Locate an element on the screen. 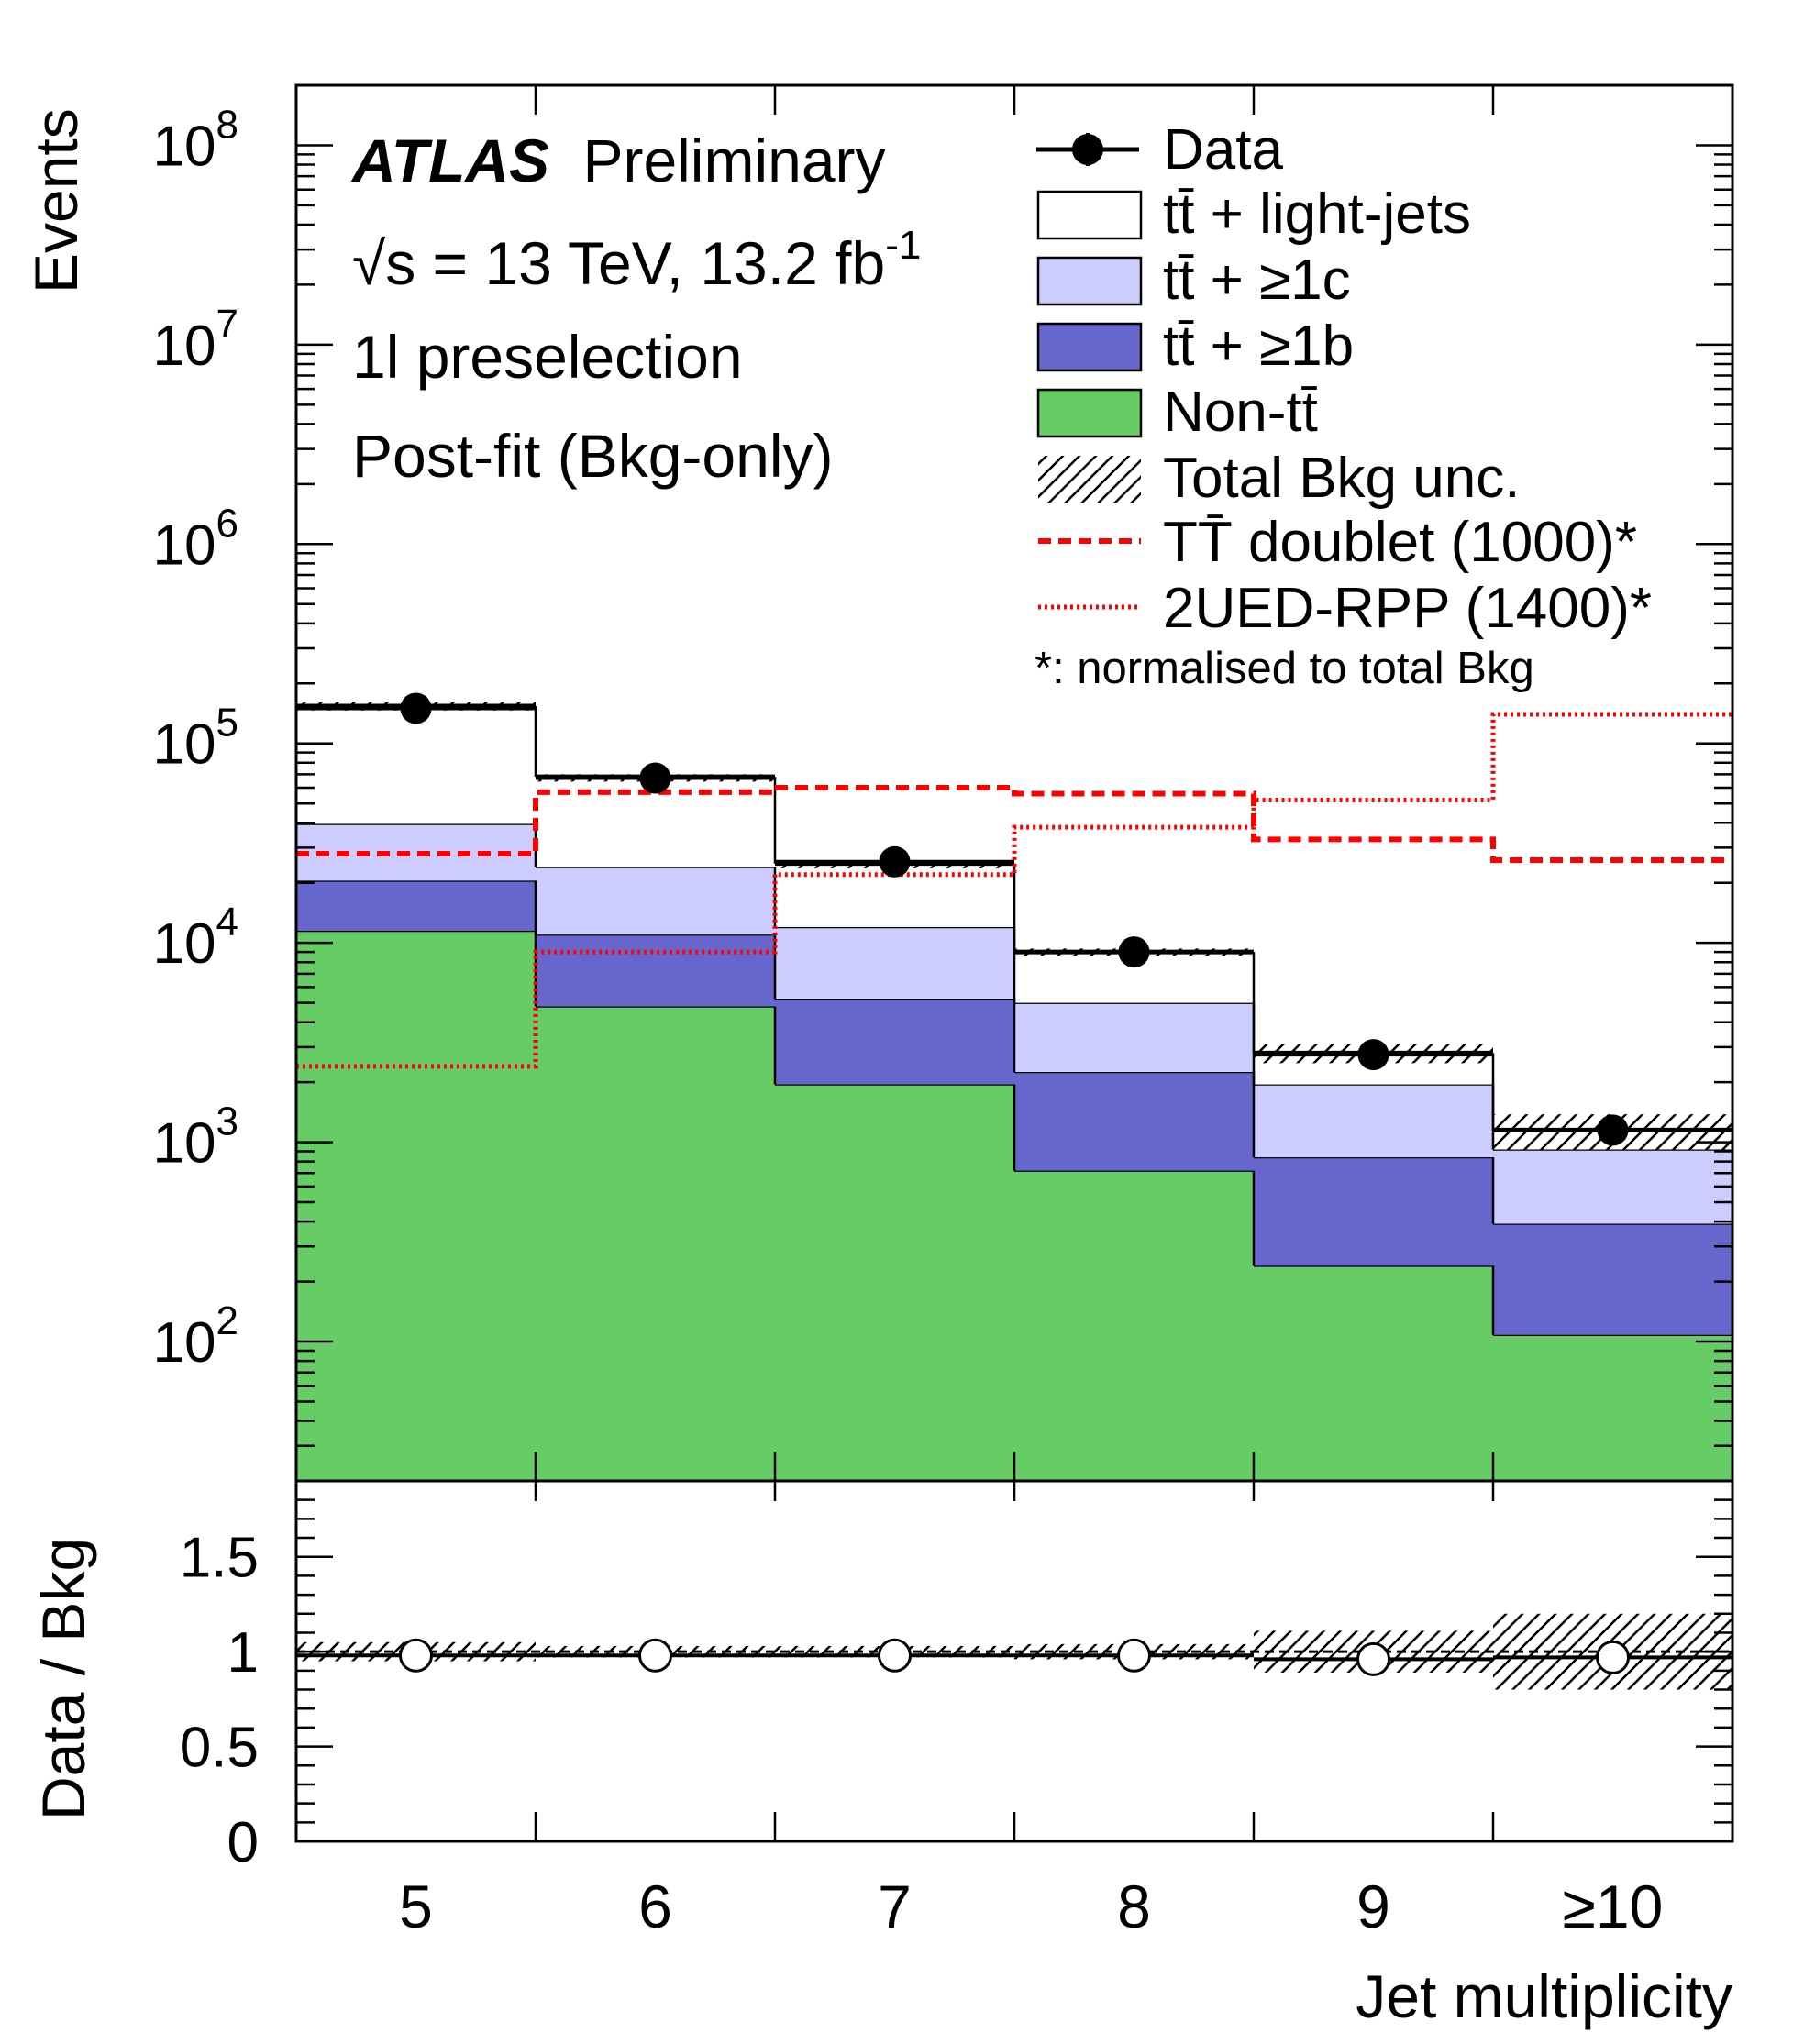  selection-label: 1l preselection is located at coordinates (547, 357).